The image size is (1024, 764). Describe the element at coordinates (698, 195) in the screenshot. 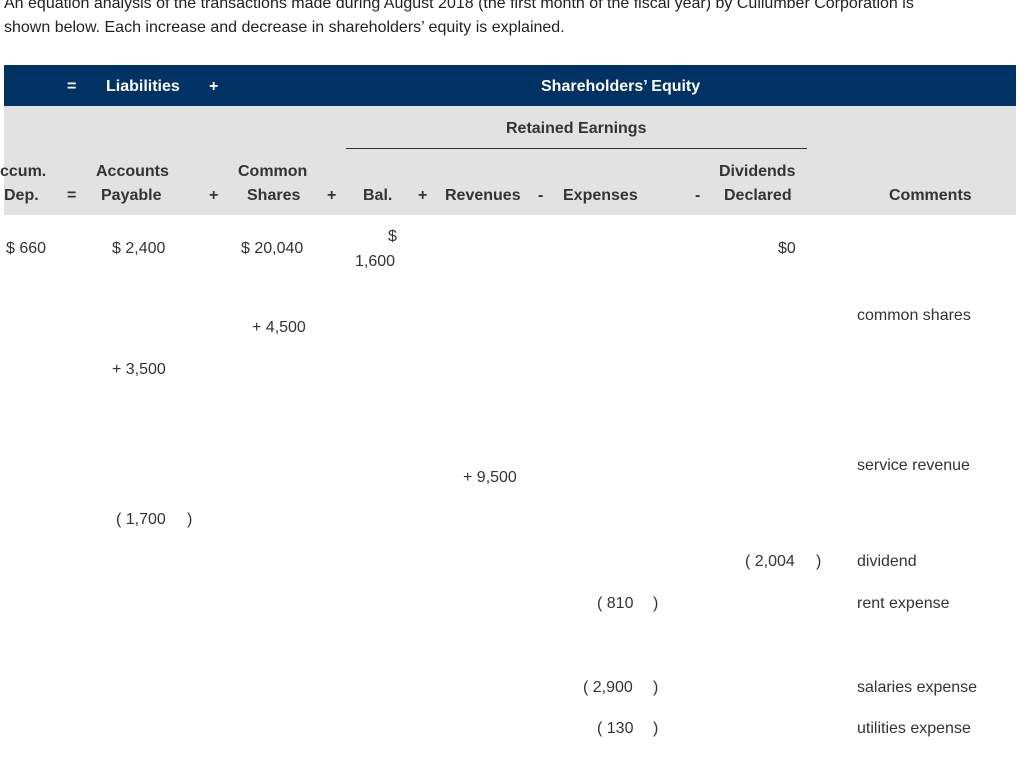

I see `col-minus-2: -` at that location.